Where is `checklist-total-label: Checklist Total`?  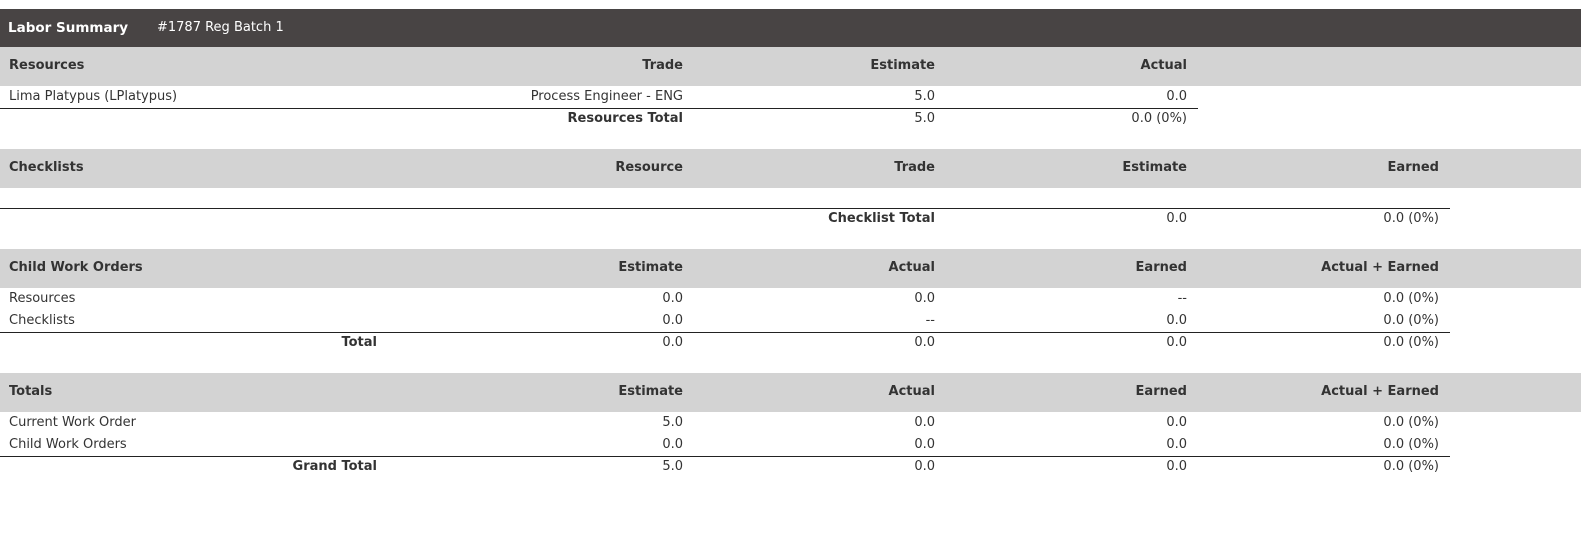
checklist-total-label: Checklist Total is located at coordinates (881, 218).